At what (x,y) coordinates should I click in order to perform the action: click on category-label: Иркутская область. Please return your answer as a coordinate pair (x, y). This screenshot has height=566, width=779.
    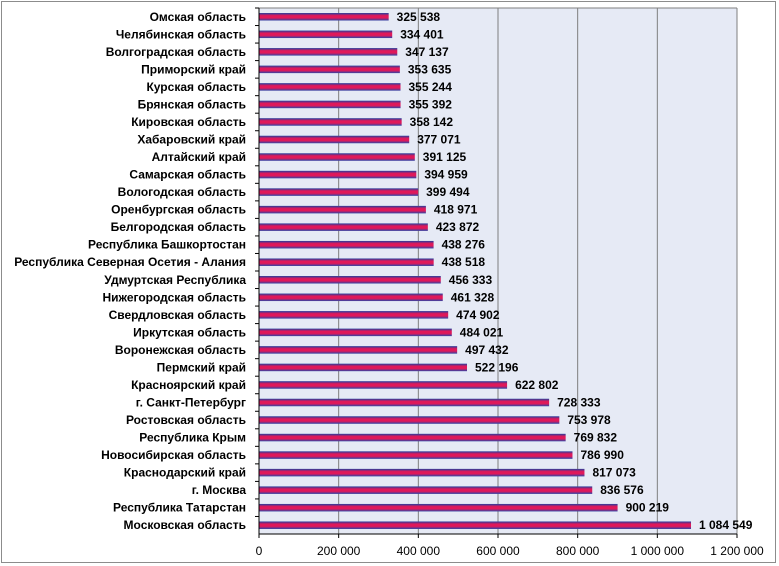
    Looking at the image, I should click on (189, 332).